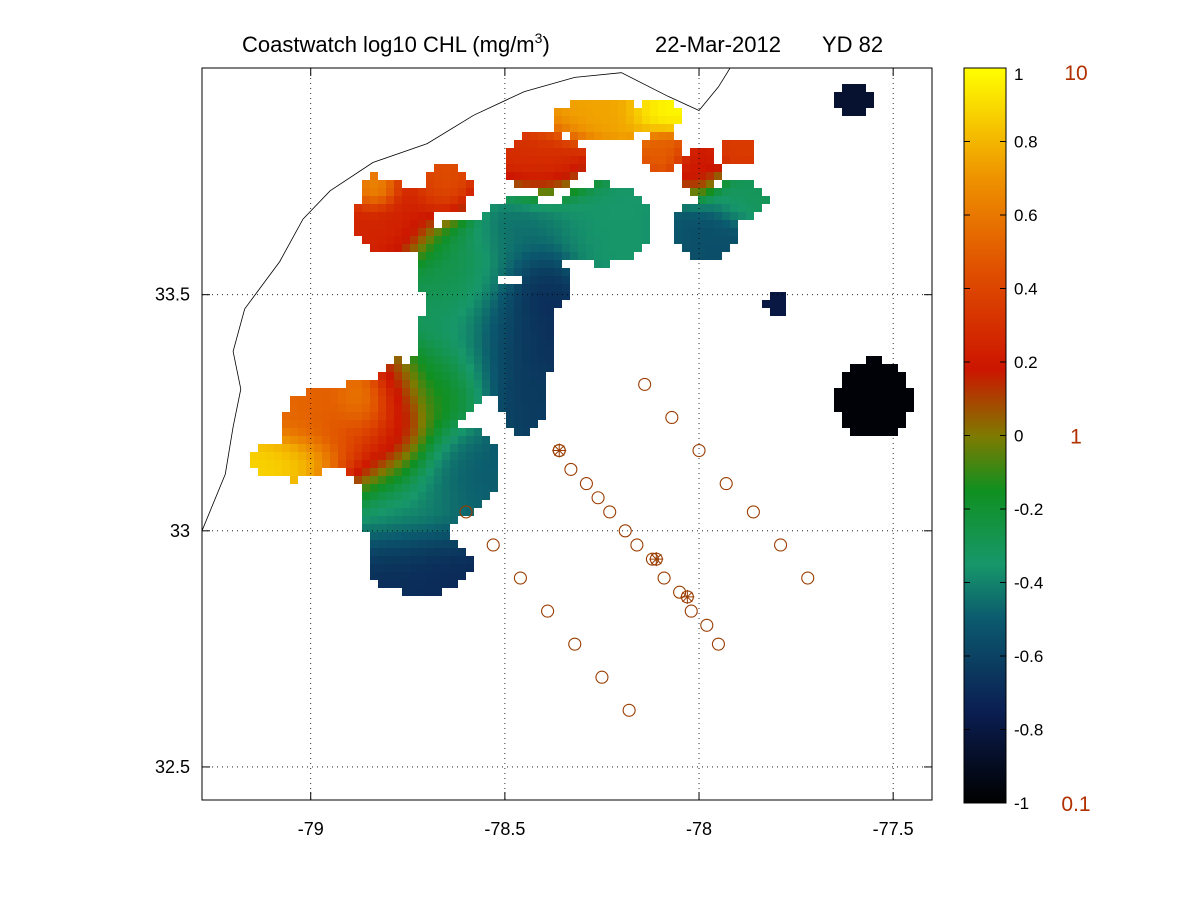  I want to click on station-markers, so click(637, 547).